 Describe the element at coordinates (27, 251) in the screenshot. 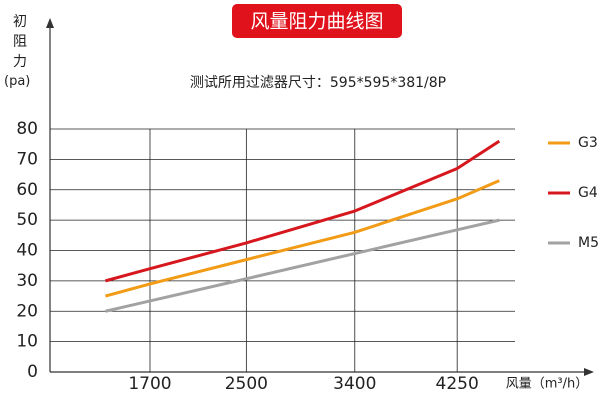

I see `y-tick-label: 40` at that location.